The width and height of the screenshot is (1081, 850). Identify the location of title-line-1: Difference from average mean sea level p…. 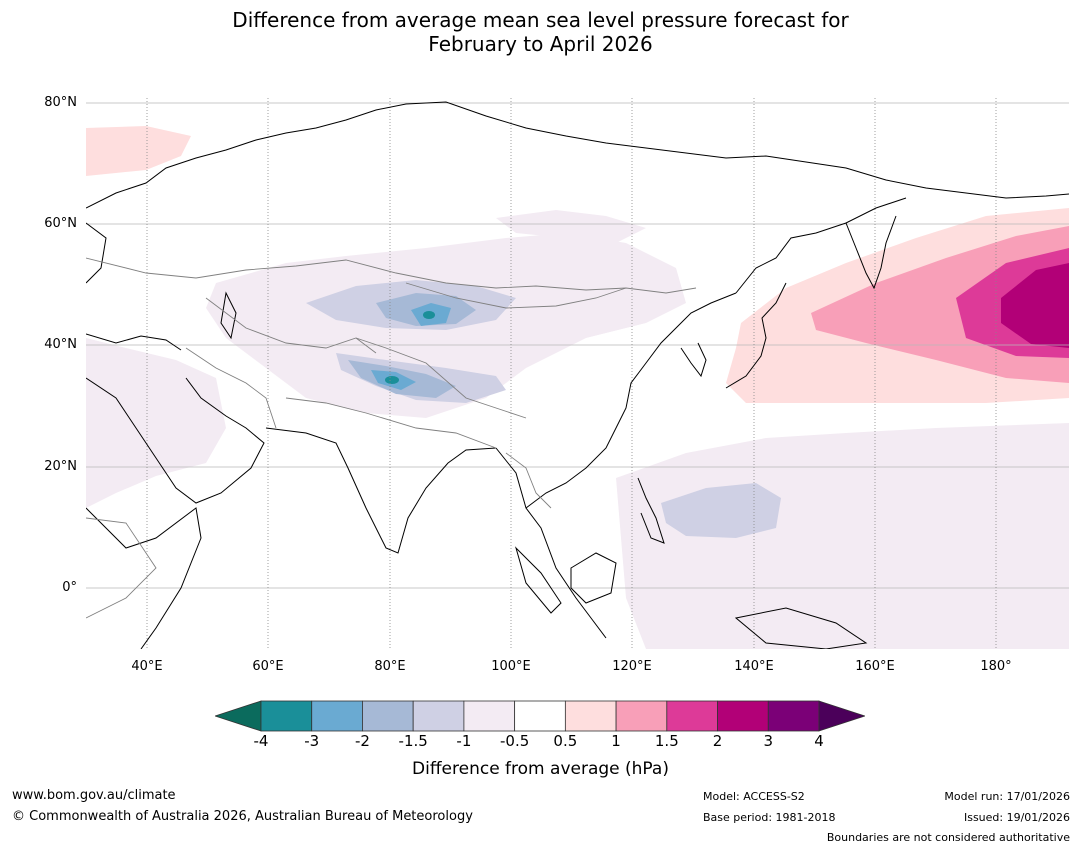
(540, 20).